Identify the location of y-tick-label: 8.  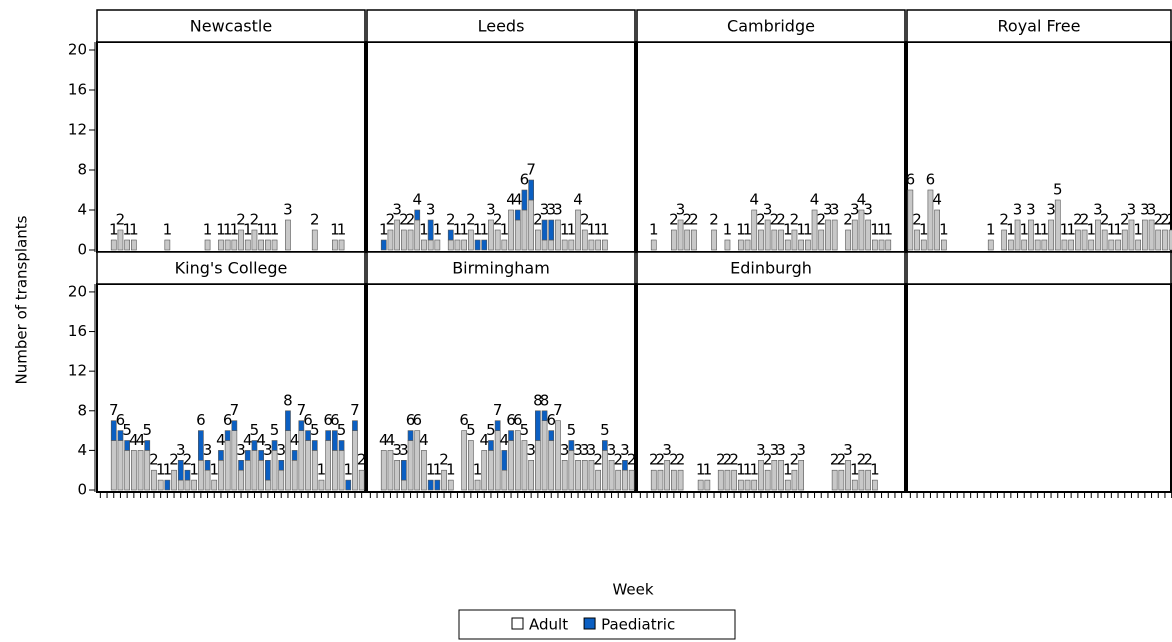
(82, 410).